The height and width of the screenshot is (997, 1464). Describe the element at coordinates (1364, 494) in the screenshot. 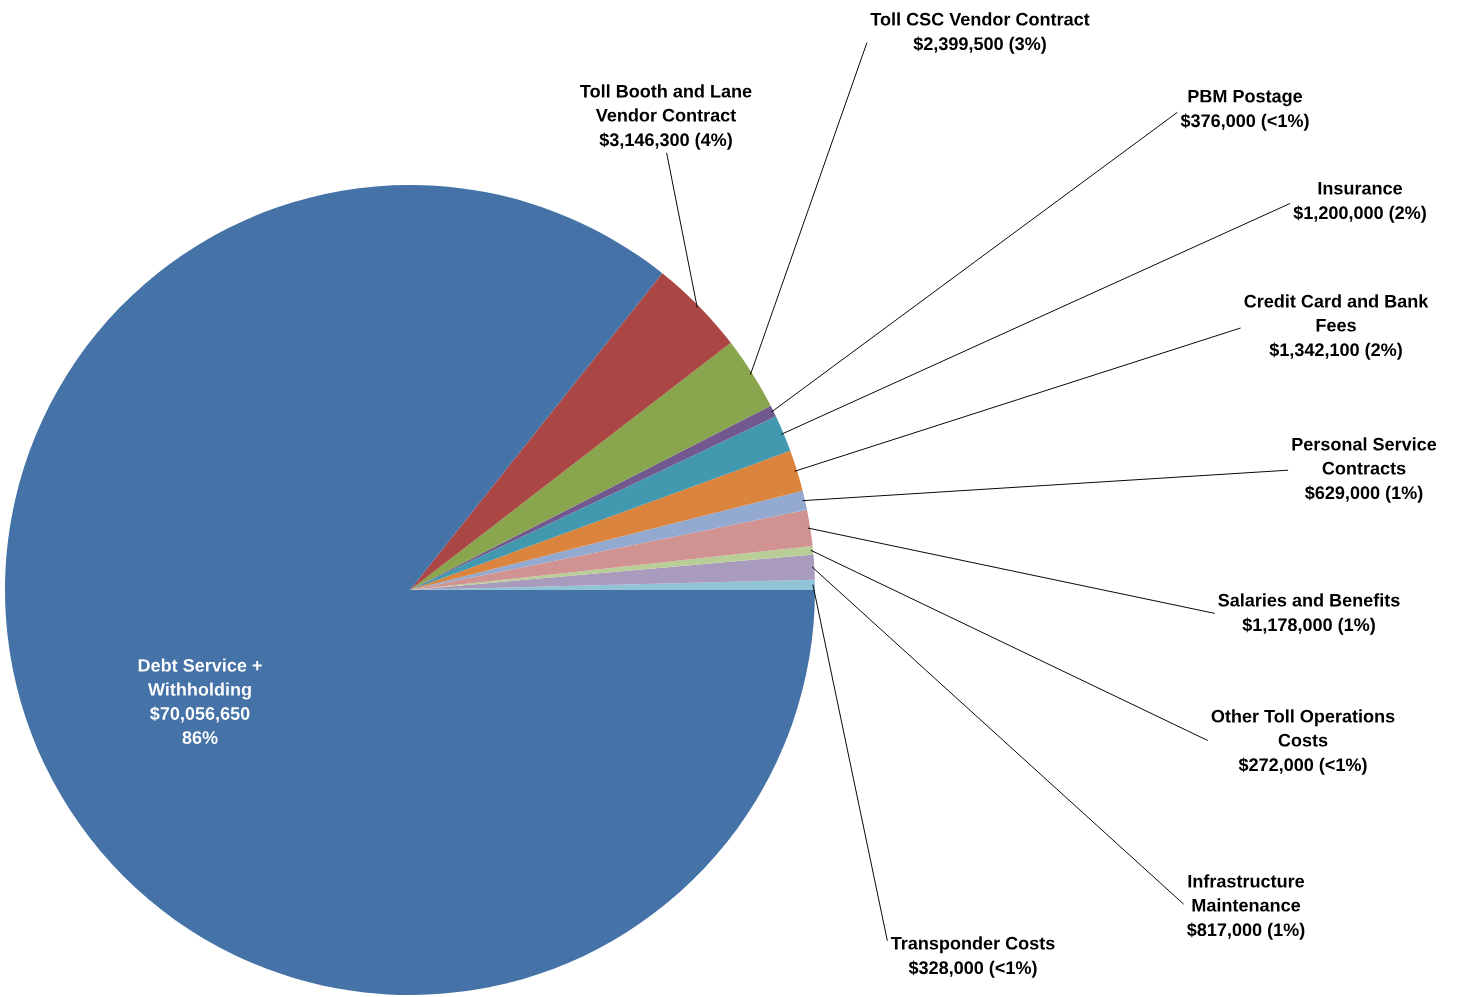

I see `data-label: $629,000 (1%)` at that location.